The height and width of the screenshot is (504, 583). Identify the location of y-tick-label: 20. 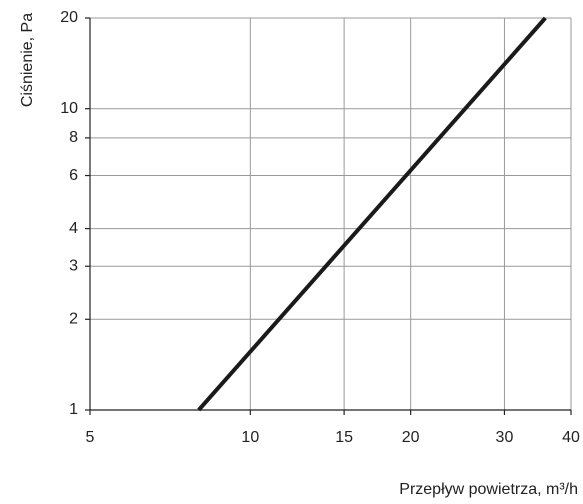
(69, 17).